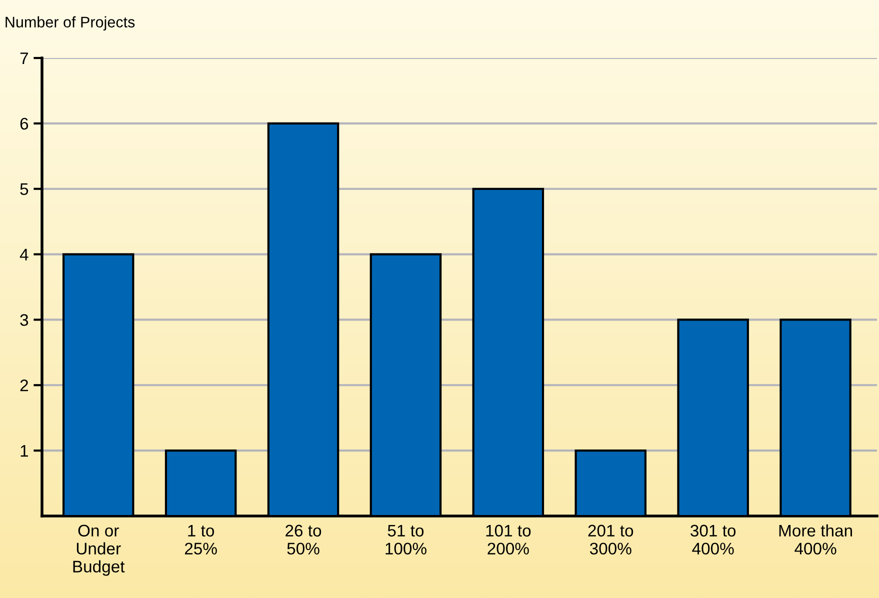  I want to click on x-tick-label: 301 to 400%, so click(713, 539).